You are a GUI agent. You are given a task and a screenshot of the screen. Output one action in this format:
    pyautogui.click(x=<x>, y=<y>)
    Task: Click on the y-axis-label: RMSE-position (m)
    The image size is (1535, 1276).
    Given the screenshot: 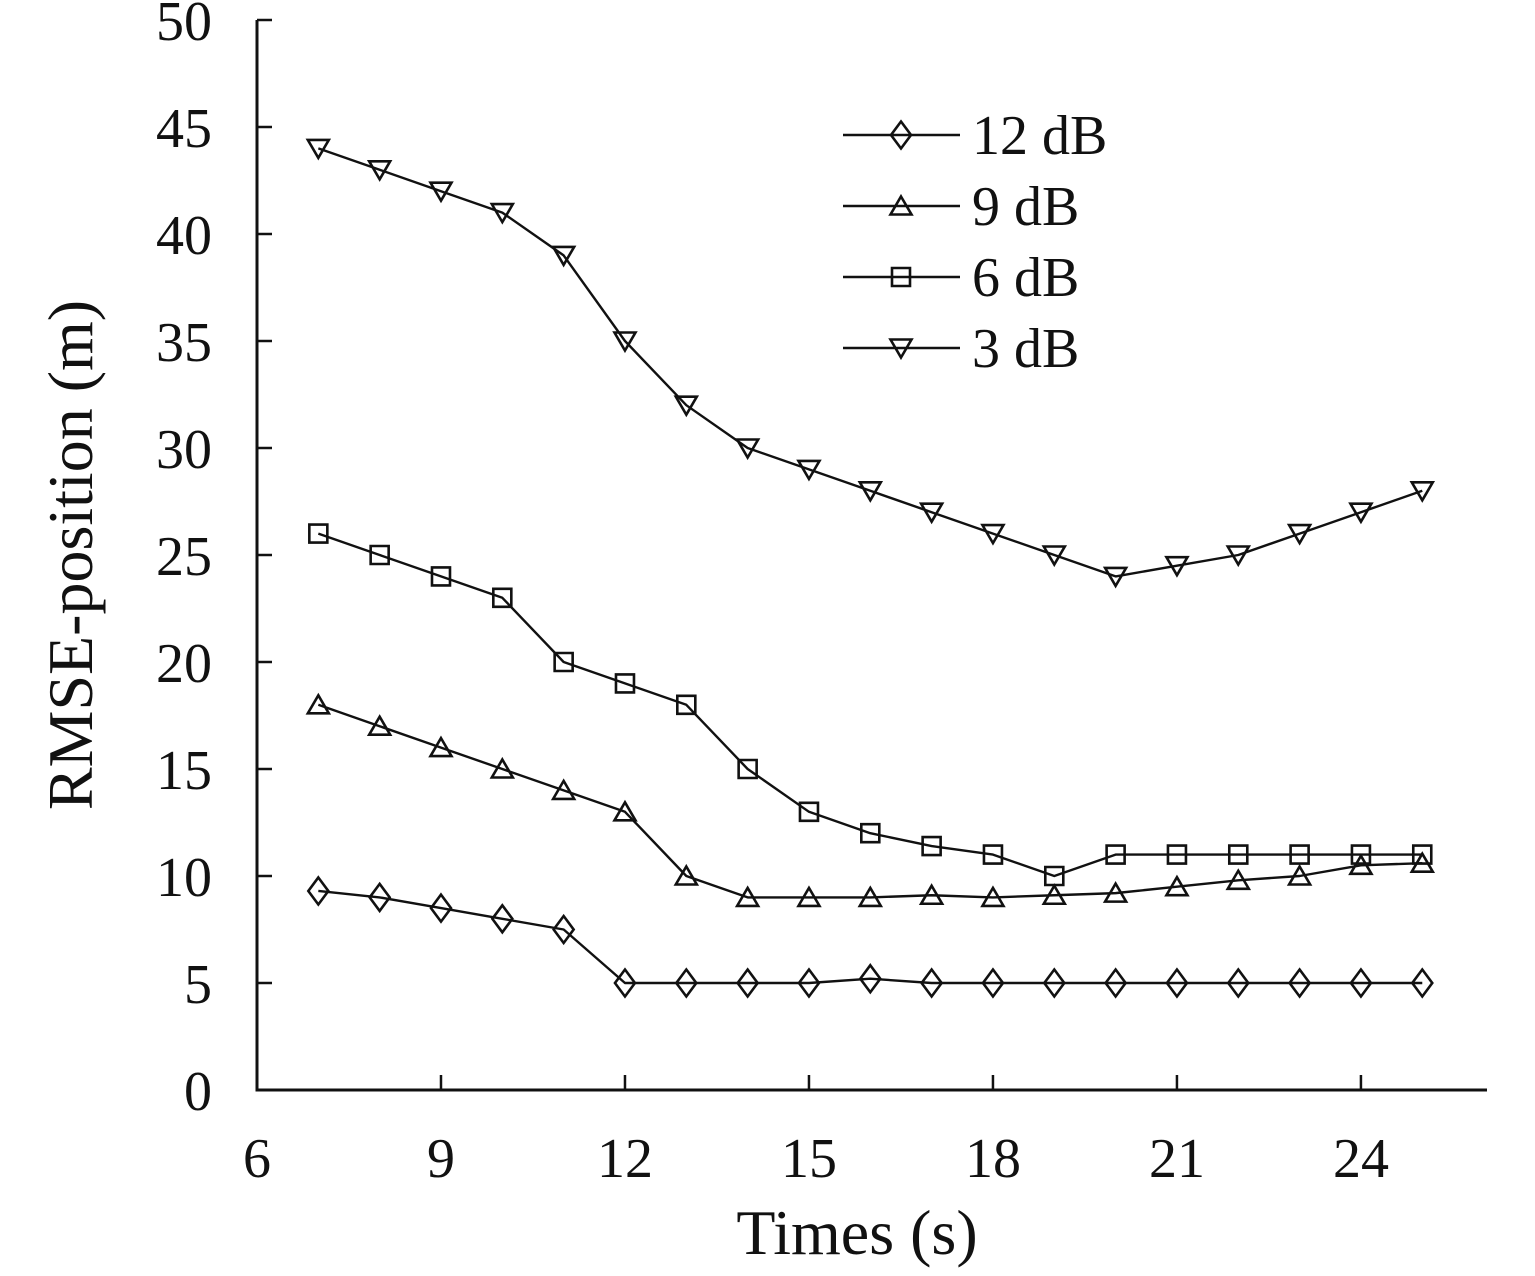 What is the action you would take?
    pyautogui.click(x=70, y=555)
    